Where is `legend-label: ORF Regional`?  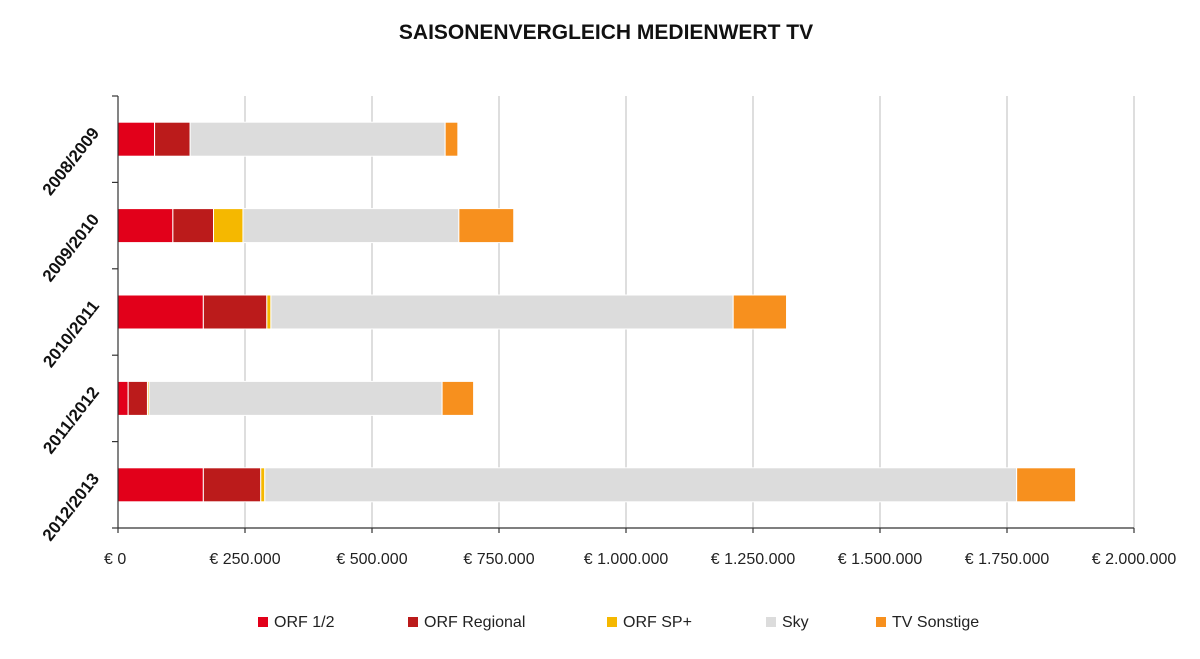
legend-label: ORF Regional is located at coordinates (474, 622).